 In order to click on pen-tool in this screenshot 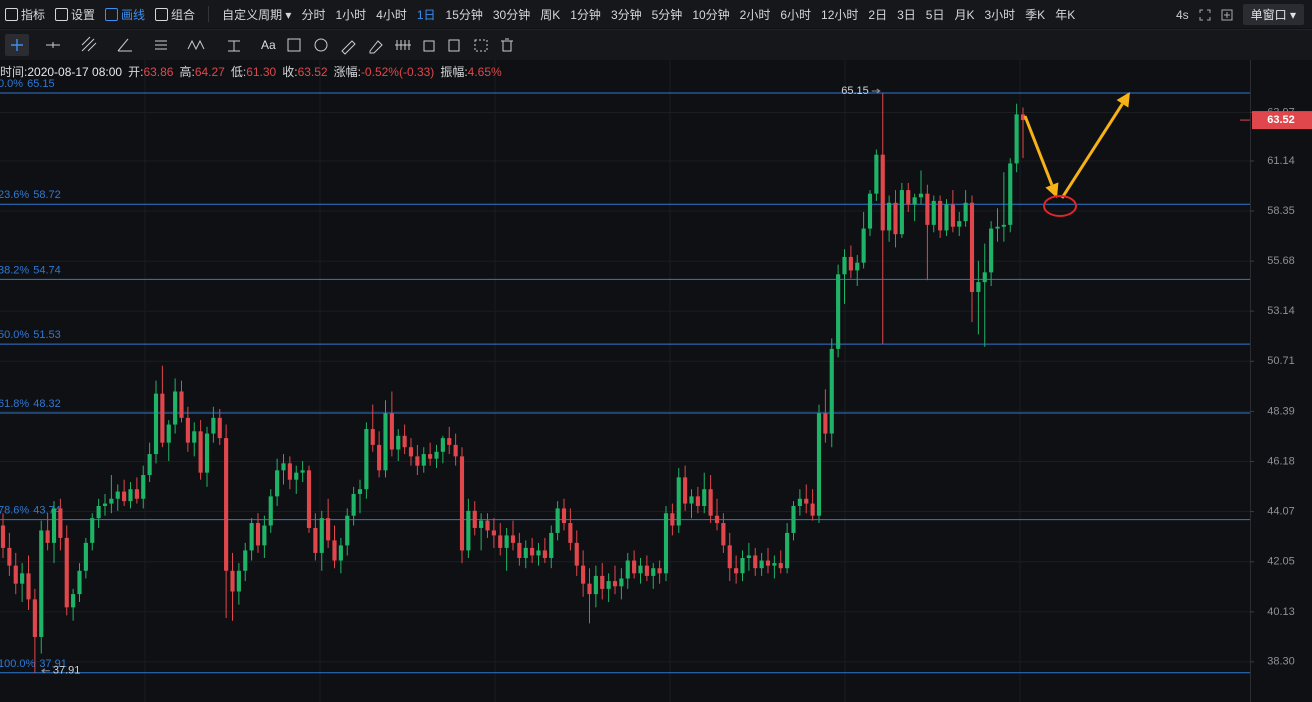, I will do `click(376, 47)`.